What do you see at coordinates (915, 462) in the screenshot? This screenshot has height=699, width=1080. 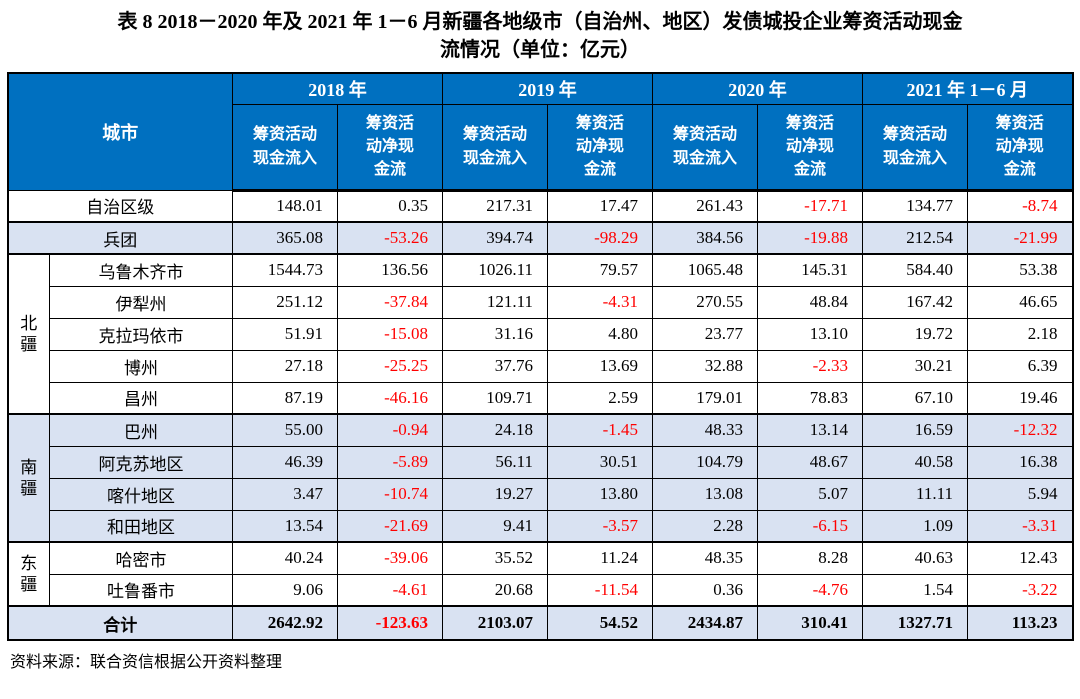 I see `value-cell: 40.58` at bounding box center [915, 462].